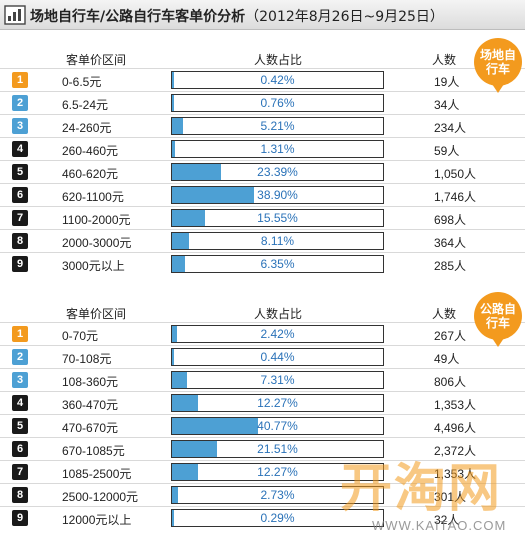  Describe the element at coordinates (15, 15) in the screenshot. I see `bicycle-chart-icon` at that location.